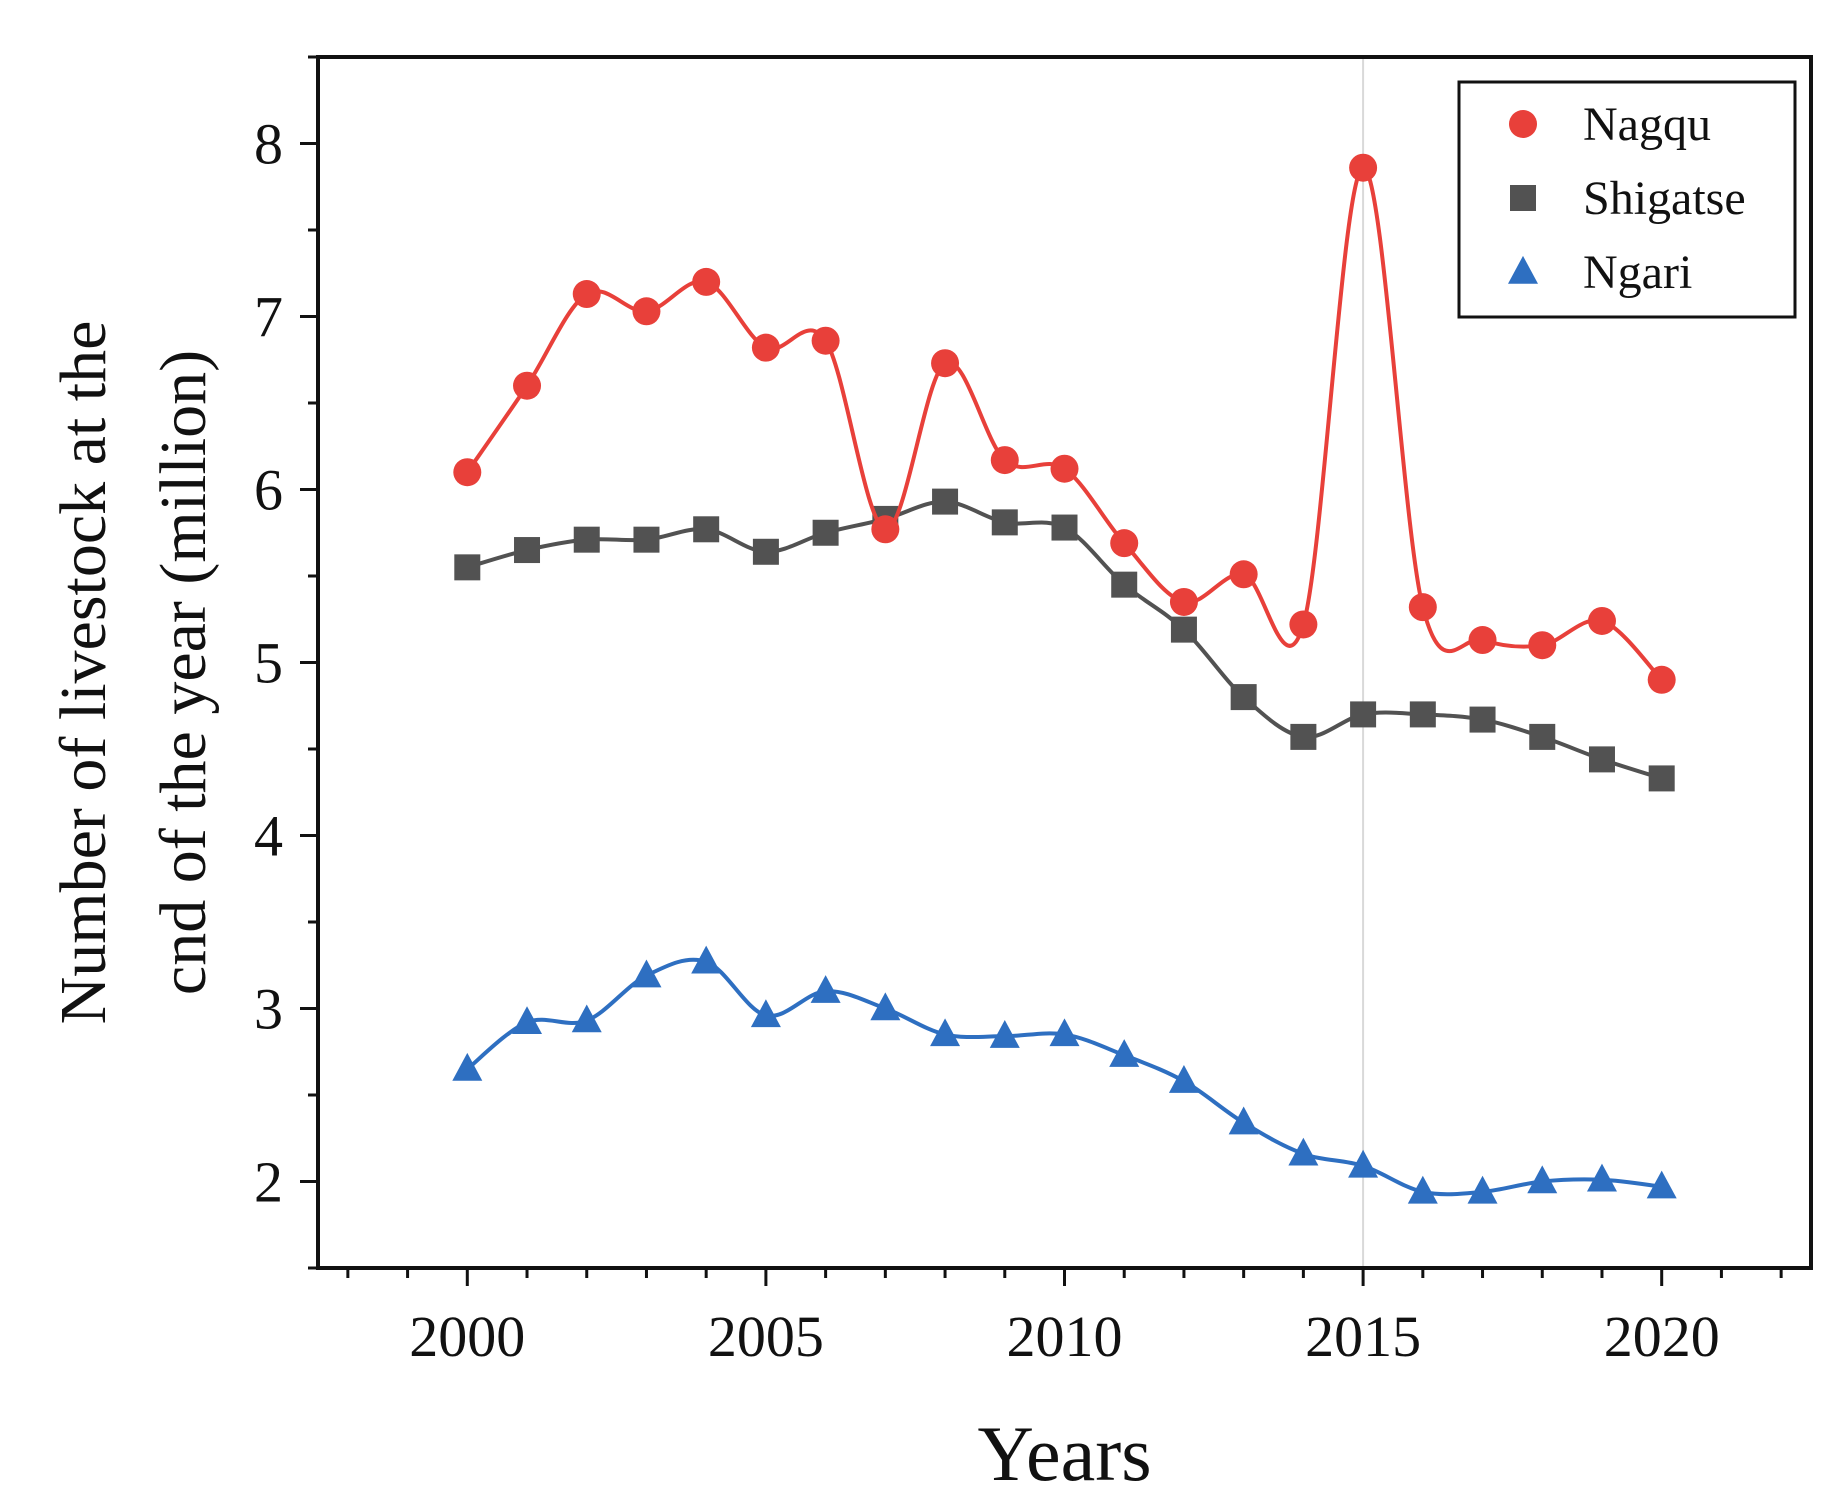 This screenshot has height=1507, width=1842. What do you see at coordinates (268, 836) in the screenshot?
I see `y-tick-label: 4` at bounding box center [268, 836].